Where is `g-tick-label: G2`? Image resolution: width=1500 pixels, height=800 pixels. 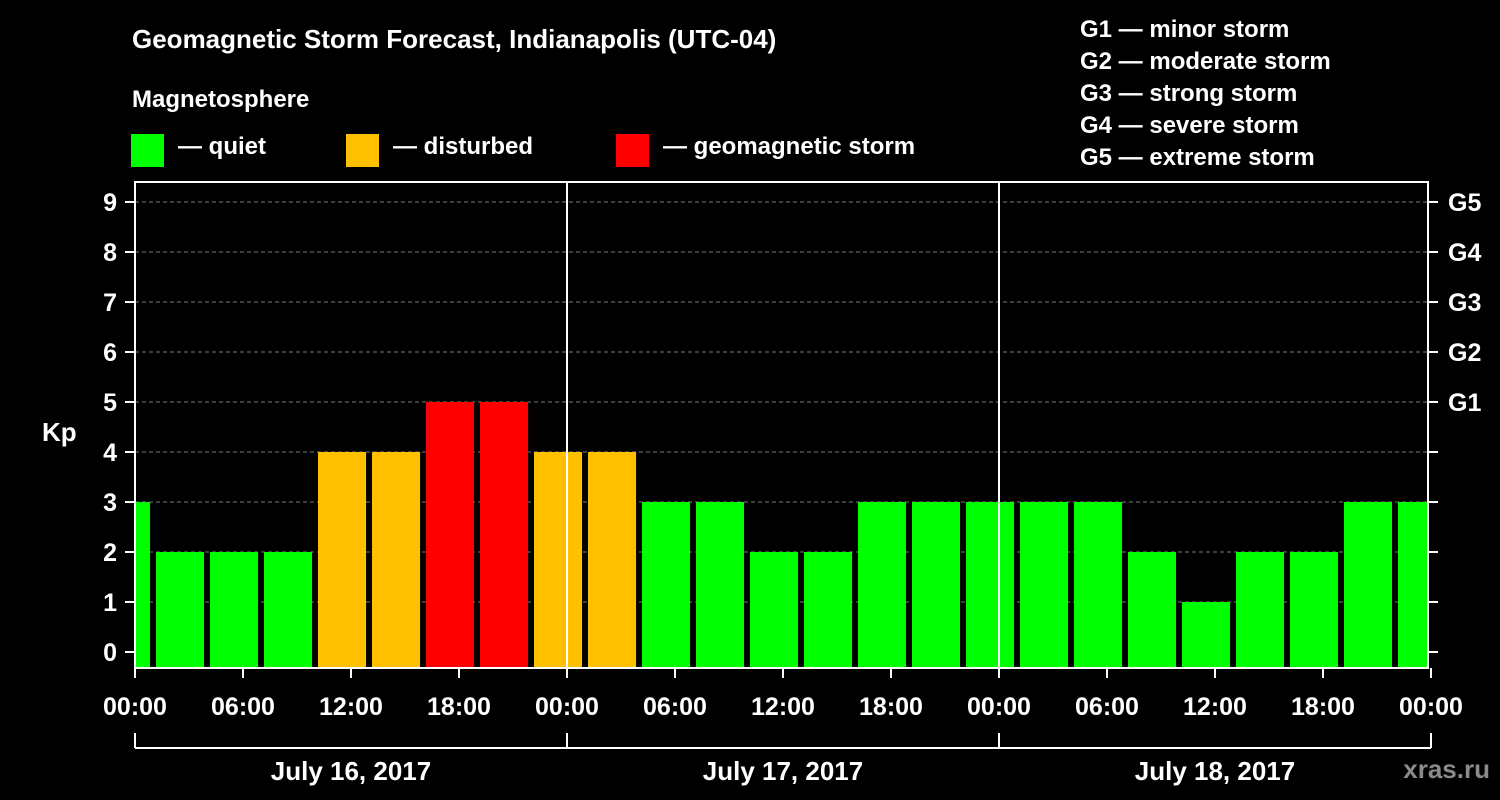 g-tick-label: G2 is located at coordinates (1464, 353).